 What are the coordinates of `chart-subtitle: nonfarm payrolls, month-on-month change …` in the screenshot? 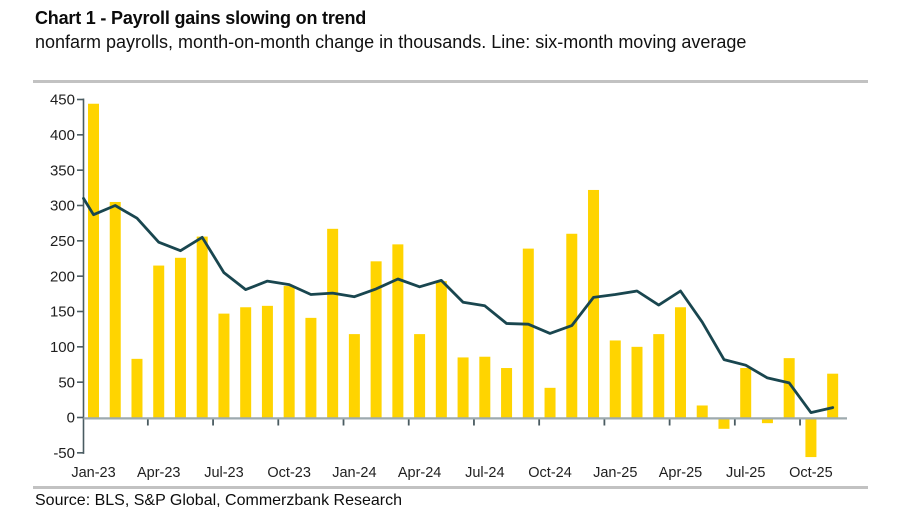 It's located at (391, 42).